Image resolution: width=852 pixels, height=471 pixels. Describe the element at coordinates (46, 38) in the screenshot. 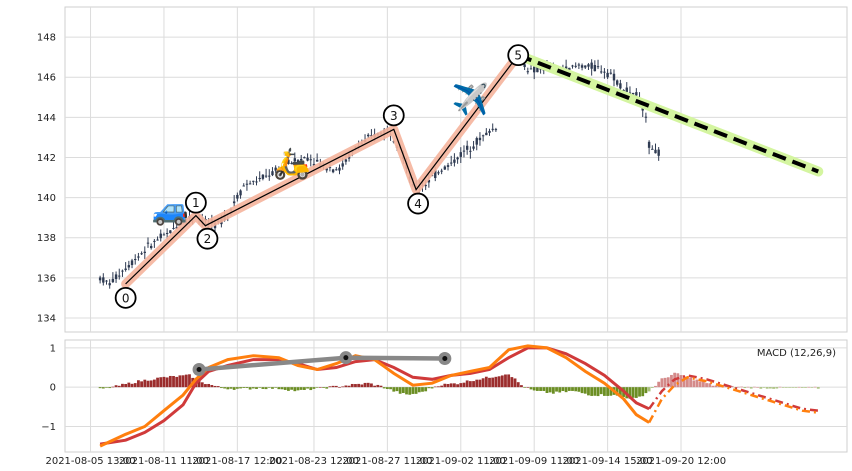

I see `price-y-tick-label: 148` at that location.